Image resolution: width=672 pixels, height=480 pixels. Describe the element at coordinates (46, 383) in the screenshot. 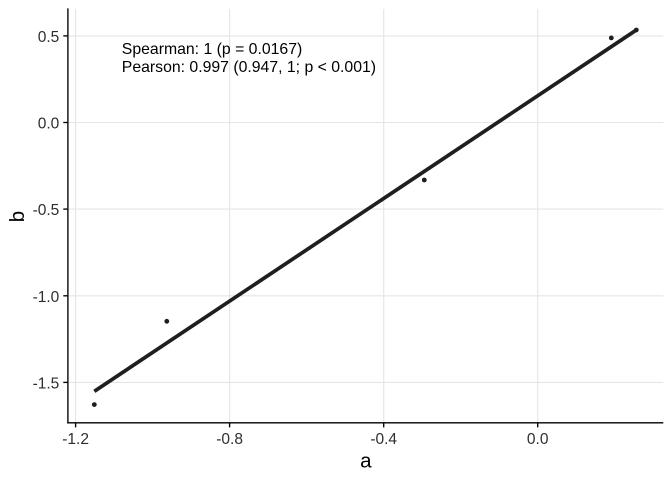

I see `svg-text: -1.5` at that location.